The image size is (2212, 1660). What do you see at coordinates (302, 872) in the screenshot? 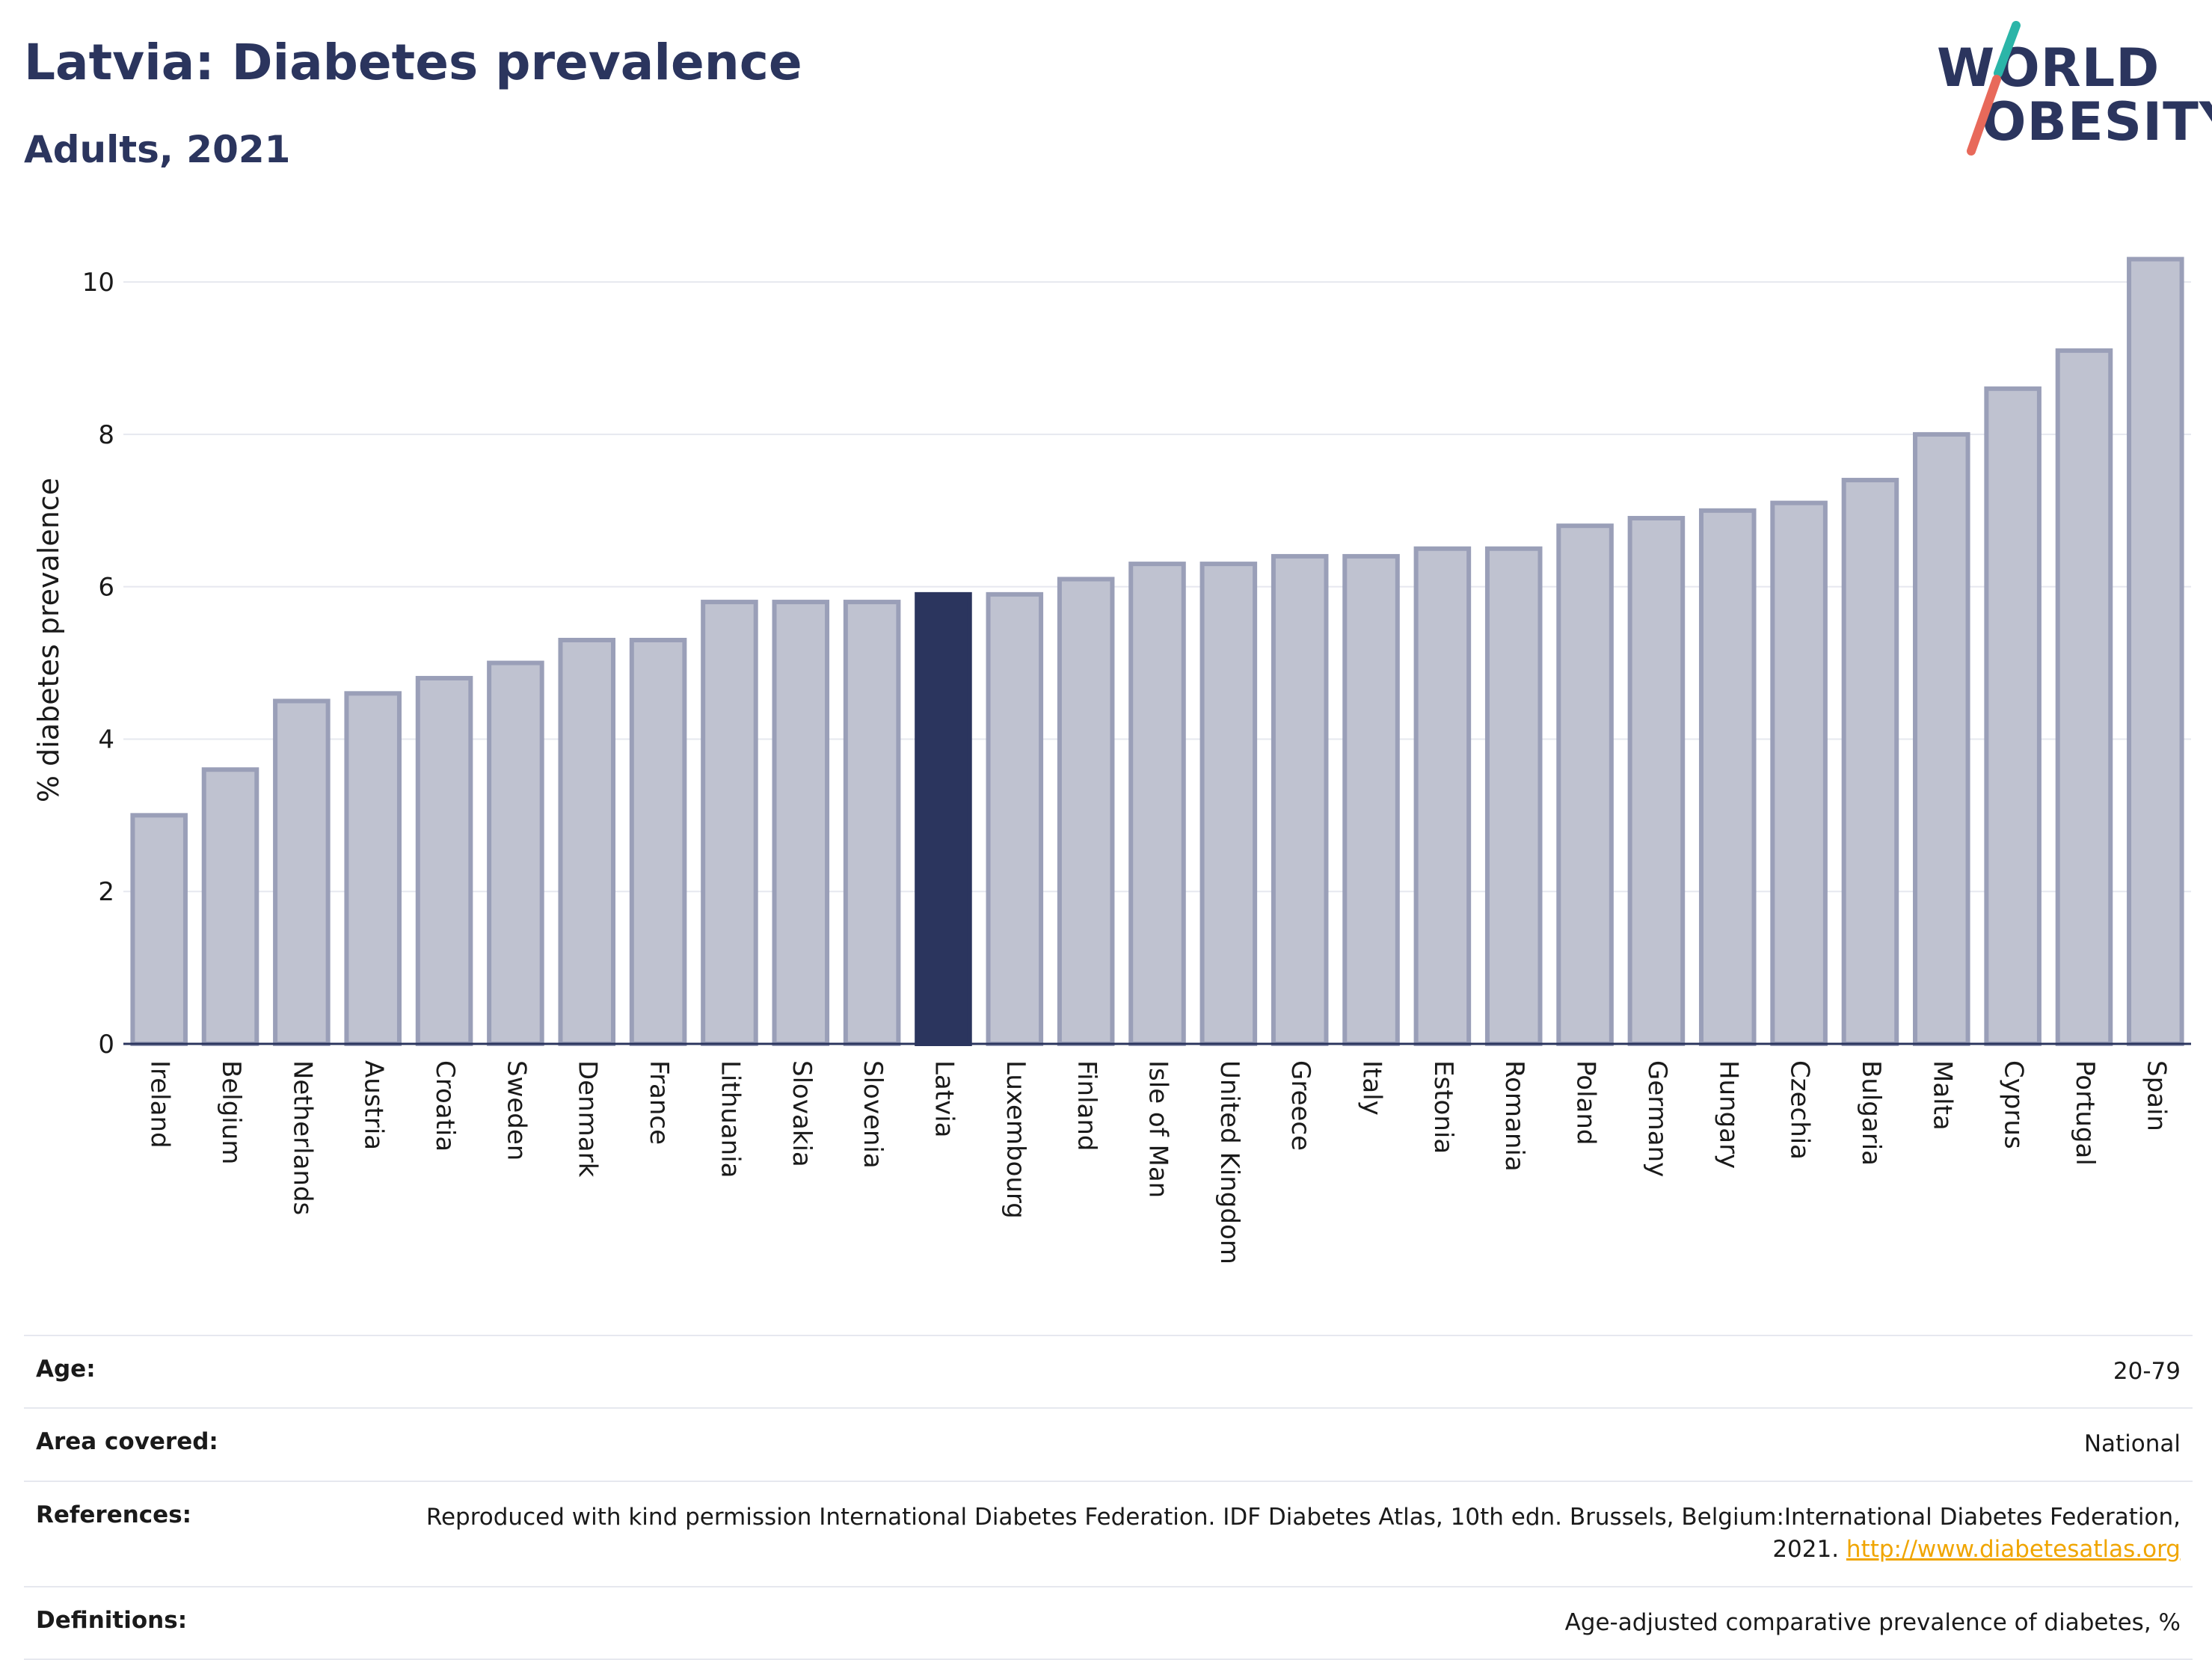
I see `bar-netherlands` at bounding box center [302, 872].